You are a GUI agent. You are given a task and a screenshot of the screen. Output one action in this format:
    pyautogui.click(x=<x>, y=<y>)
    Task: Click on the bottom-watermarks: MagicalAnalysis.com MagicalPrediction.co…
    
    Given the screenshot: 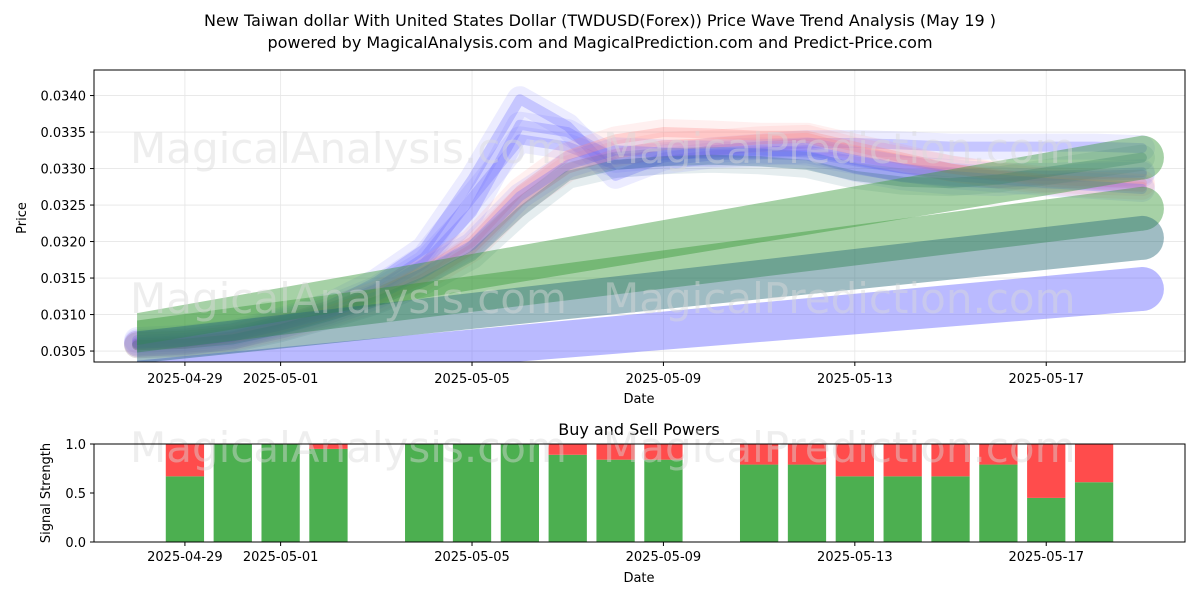 What is the action you would take?
    pyautogui.click(x=603, y=447)
    